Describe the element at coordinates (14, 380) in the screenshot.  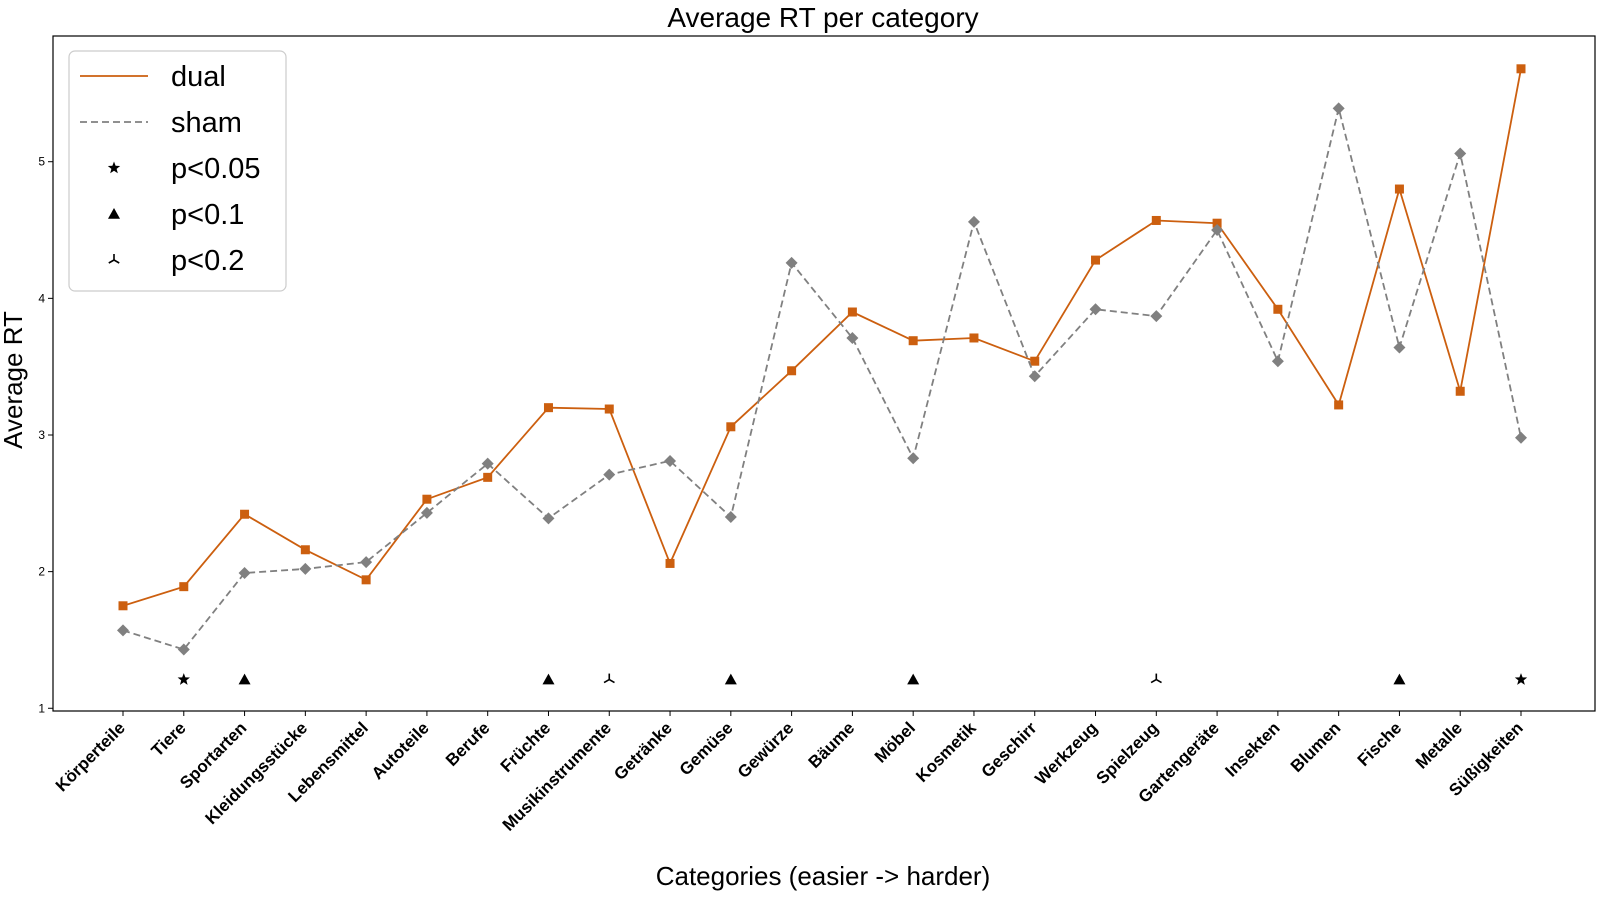
I see `y-axis-label: Average RT` at that location.